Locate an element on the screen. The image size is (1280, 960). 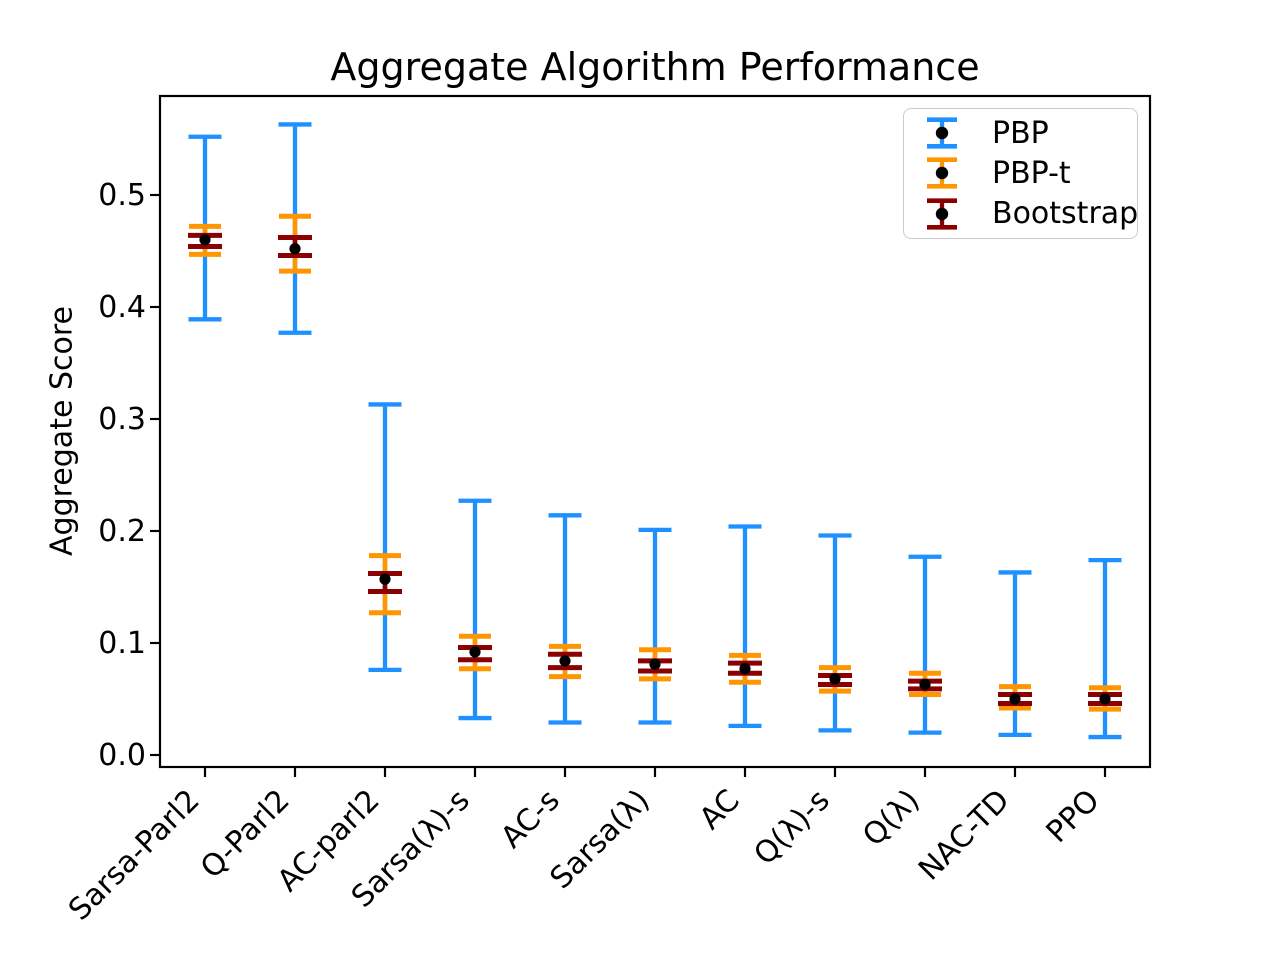
y-tick-label: 0.2 is located at coordinates (122, 531).